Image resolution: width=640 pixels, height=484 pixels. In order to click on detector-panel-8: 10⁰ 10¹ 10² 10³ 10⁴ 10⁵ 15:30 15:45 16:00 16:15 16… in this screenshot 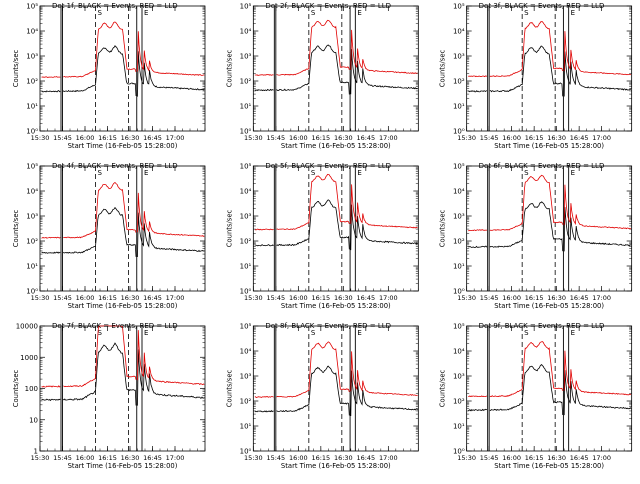, I will do `click(322, 396)`.